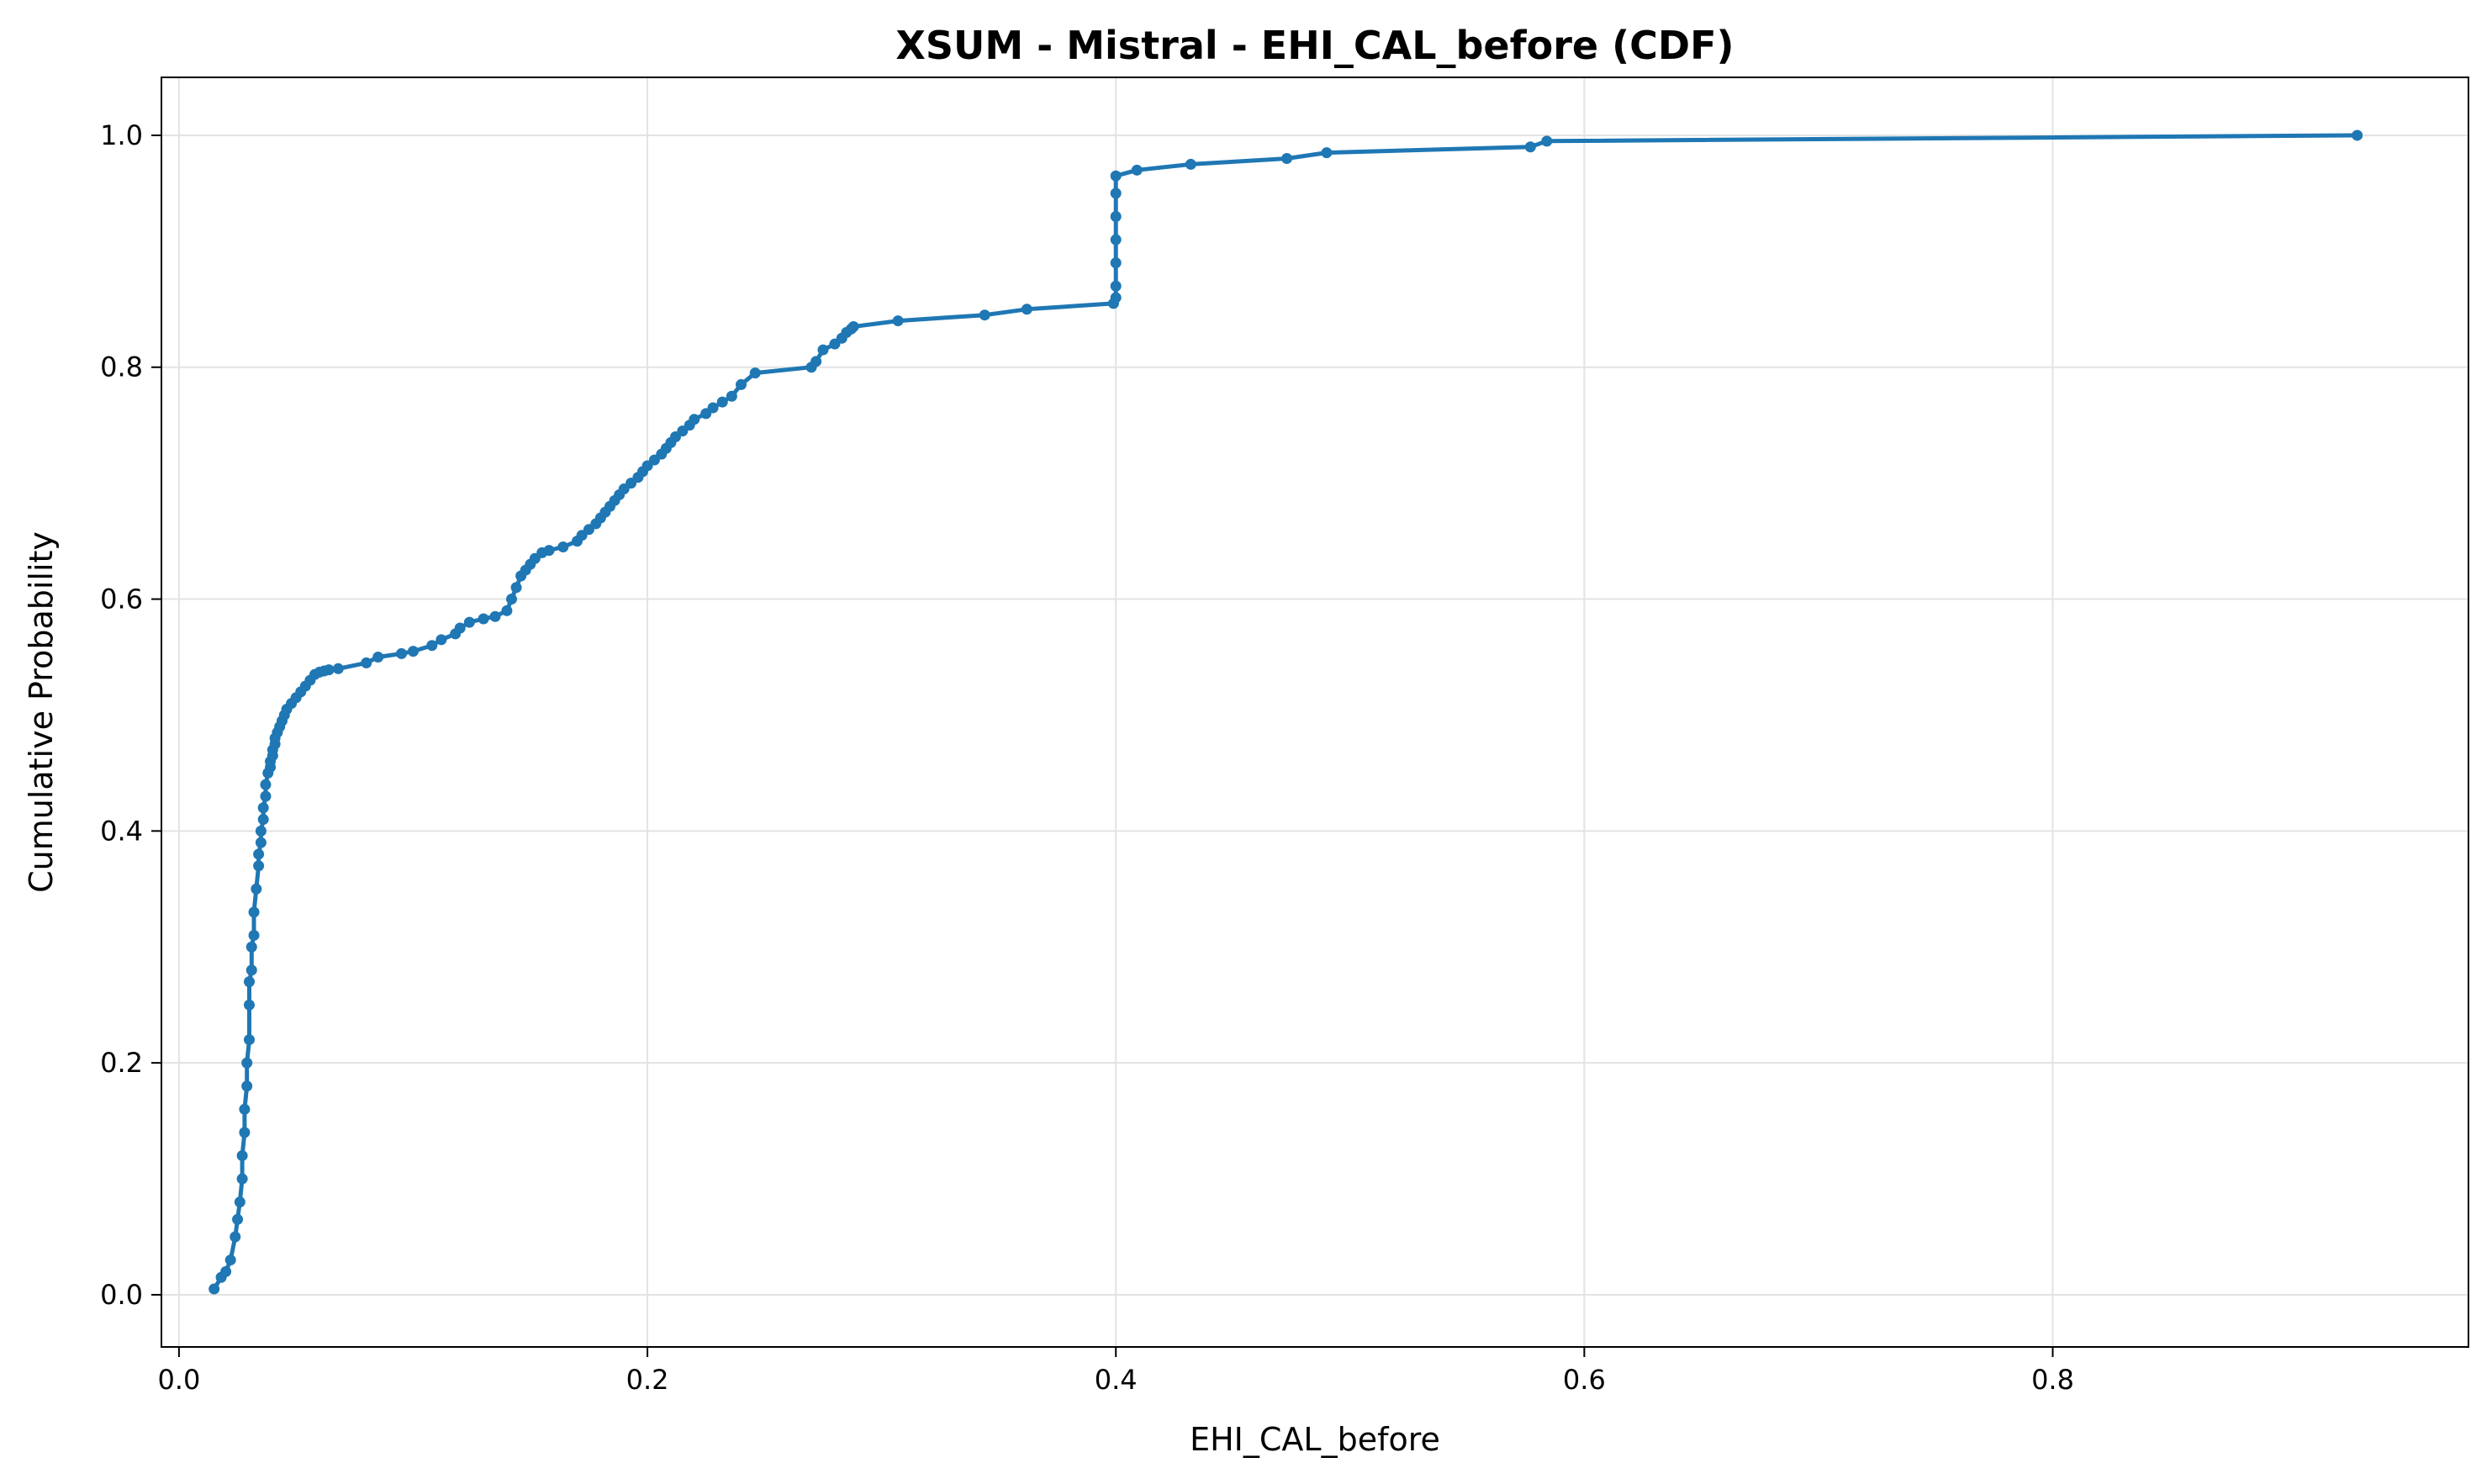  What do you see at coordinates (121, 599) in the screenshot?
I see `y-tick-label: 0.6` at bounding box center [121, 599].